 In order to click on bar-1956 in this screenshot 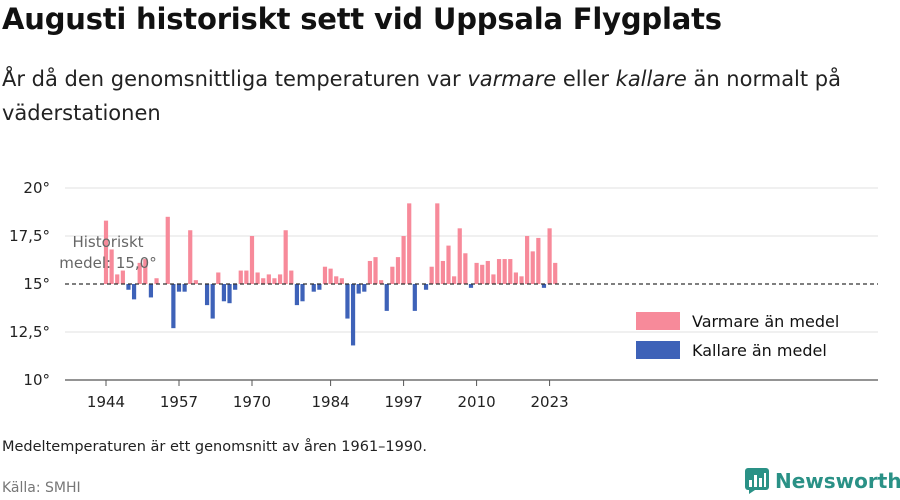, I will do `click(173, 306)`.